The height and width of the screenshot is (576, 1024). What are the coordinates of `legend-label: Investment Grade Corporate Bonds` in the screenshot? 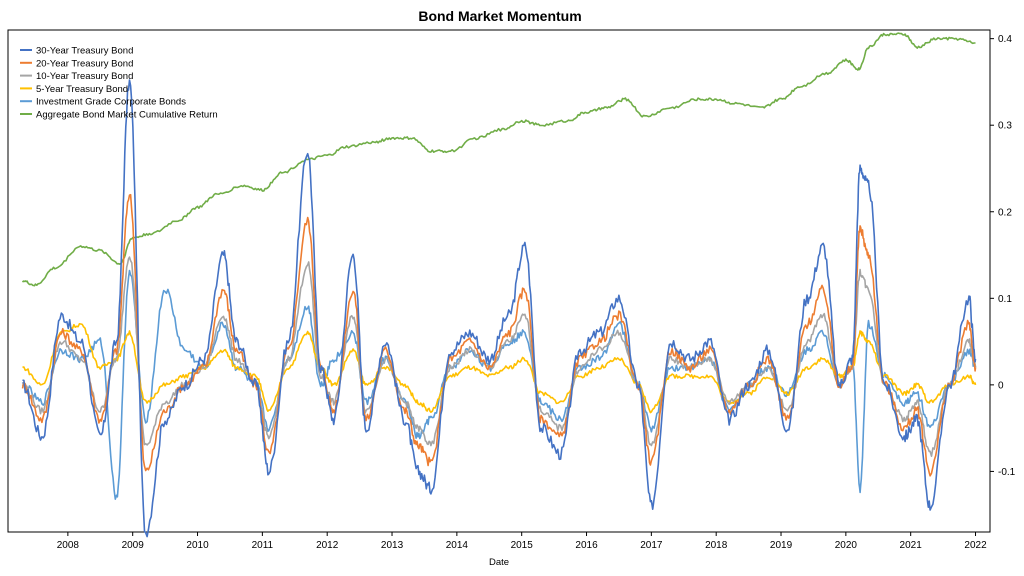 It's located at (111, 102).